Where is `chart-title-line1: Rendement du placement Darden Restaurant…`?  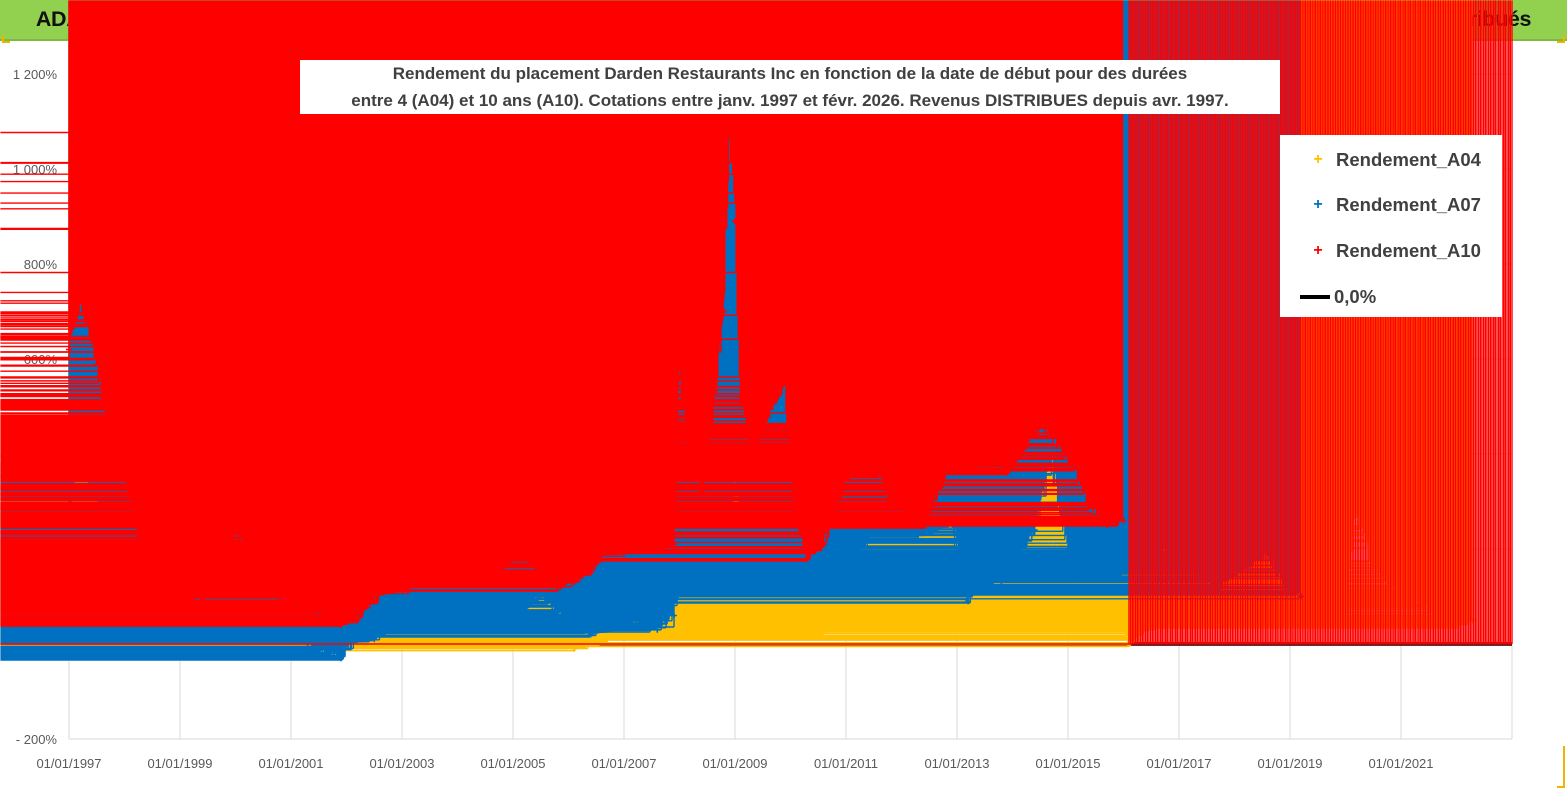
chart-title-line1: Rendement du placement Darden Restaurant… is located at coordinates (790, 73).